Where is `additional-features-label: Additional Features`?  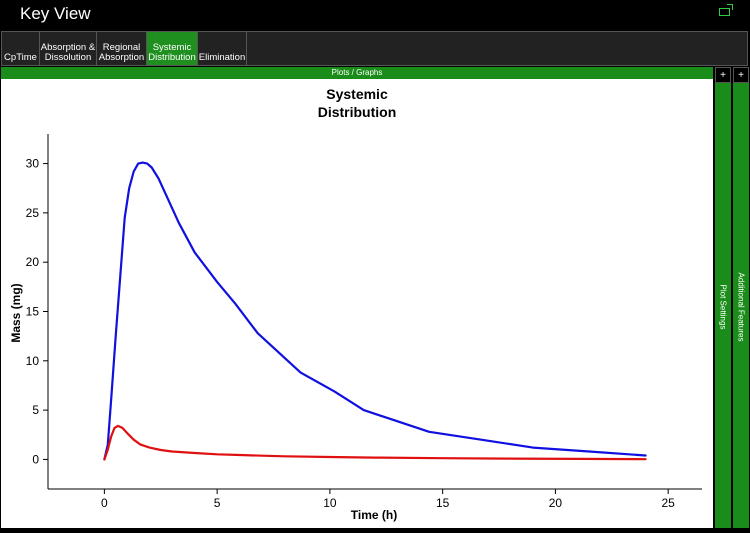 additional-features-label: Additional Features is located at coordinates (741, 307).